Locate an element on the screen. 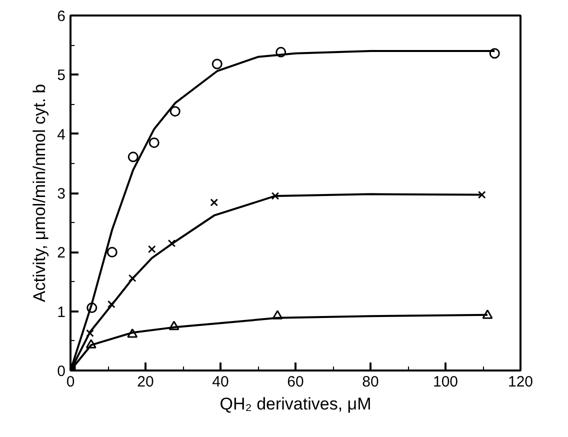 The height and width of the screenshot is (437, 568). y-axis-title: Activity, μmol/min/nmol cyt. b is located at coordinates (40, 193).